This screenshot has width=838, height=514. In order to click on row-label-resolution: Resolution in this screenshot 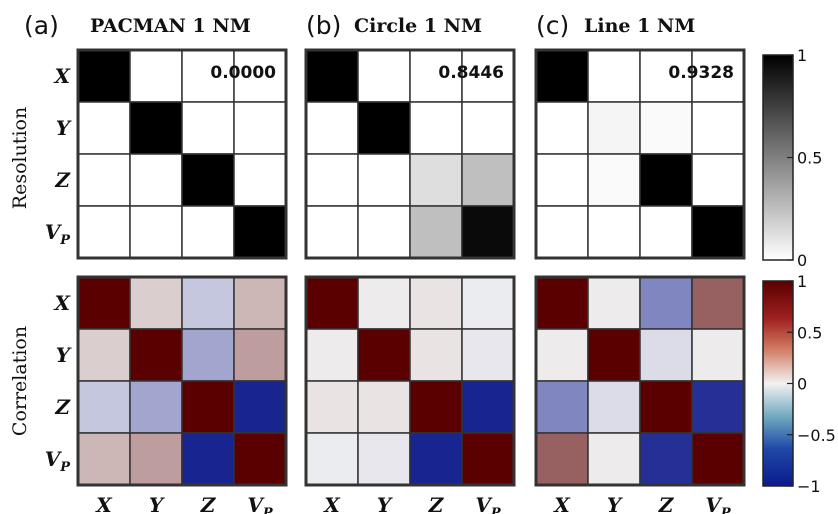, I will do `click(20, 158)`.